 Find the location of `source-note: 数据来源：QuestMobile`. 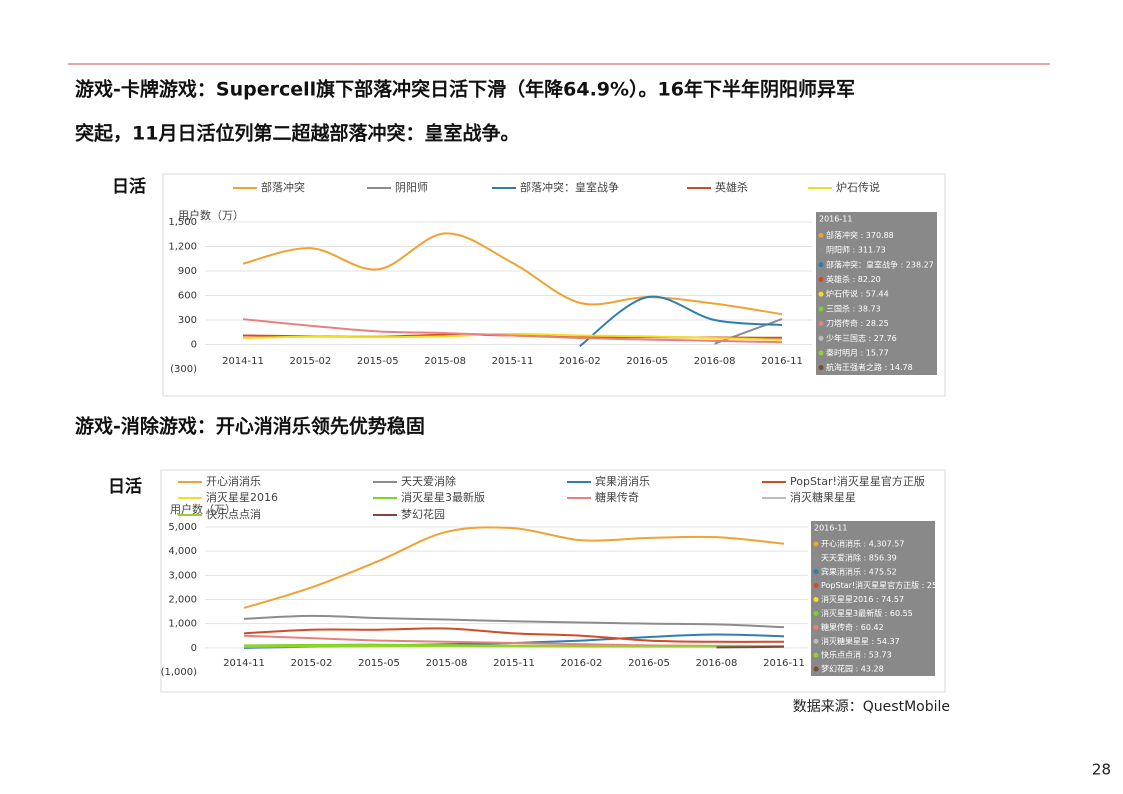

source-note: 数据来源：QuestMobile is located at coordinates (871, 707).